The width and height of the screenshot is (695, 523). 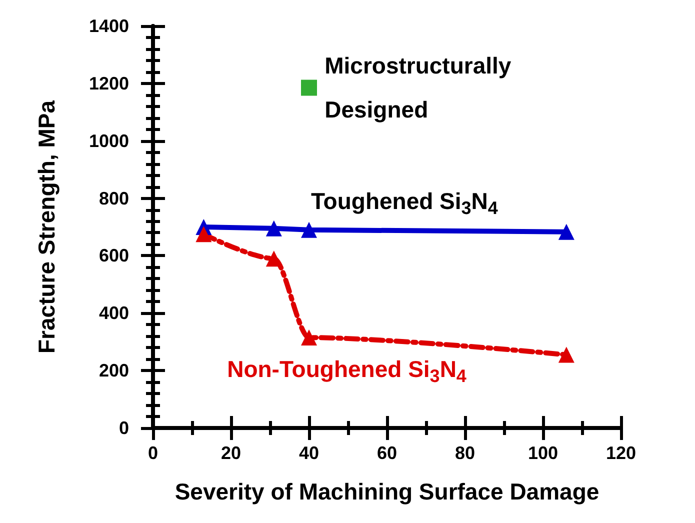 What do you see at coordinates (113, 370) in the screenshot?
I see `y-tick-label: 200` at bounding box center [113, 370].